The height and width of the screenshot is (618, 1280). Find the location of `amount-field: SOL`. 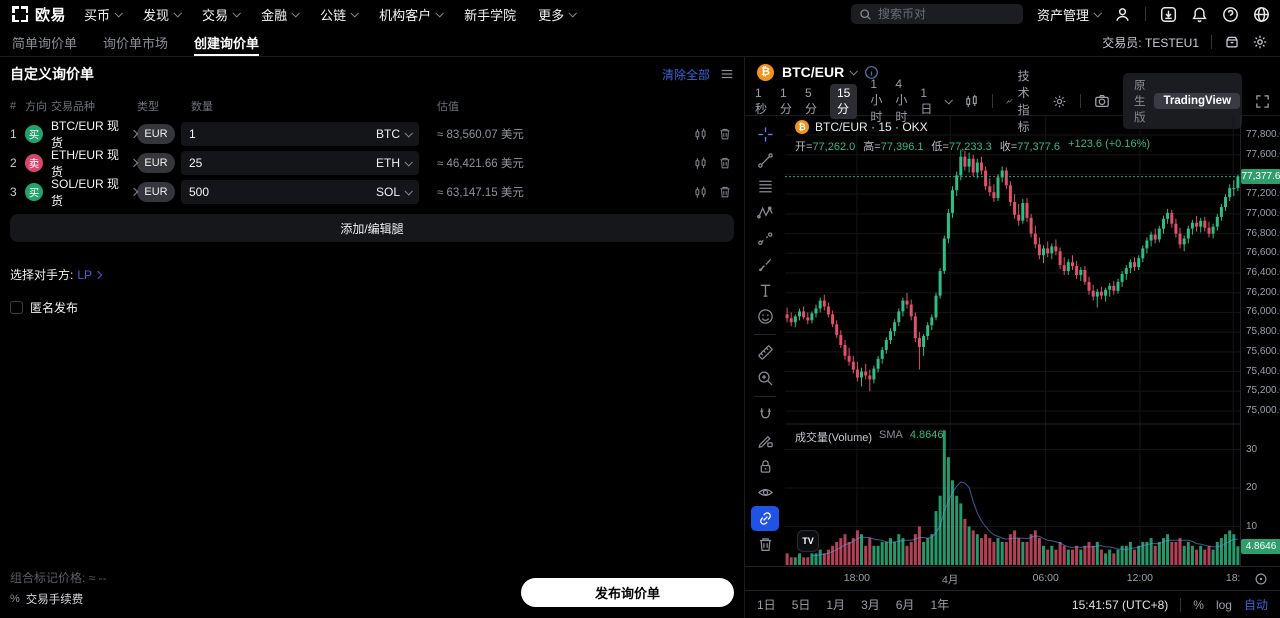

amount-field: SOL is located at coordinates (300, 192).